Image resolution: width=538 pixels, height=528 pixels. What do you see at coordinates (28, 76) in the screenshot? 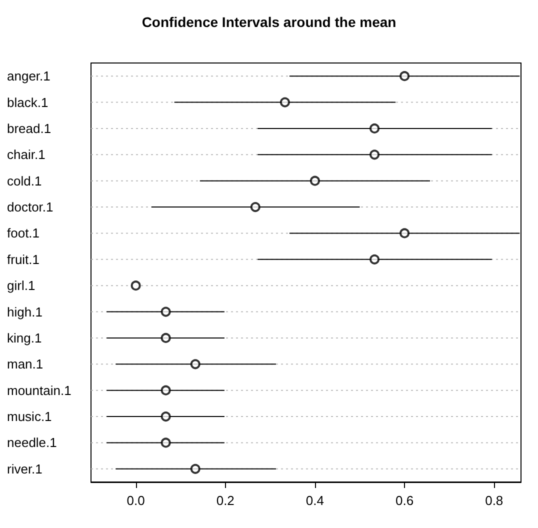
I see `y-tick-label: anger.1` at bounding box center [28, 76].